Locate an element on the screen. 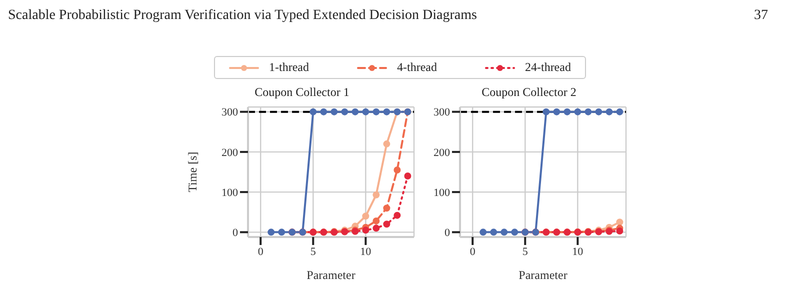 The width and height of the screenshot is (800, 293). legend-label: 4-thread is located at coordinates (417, 67).